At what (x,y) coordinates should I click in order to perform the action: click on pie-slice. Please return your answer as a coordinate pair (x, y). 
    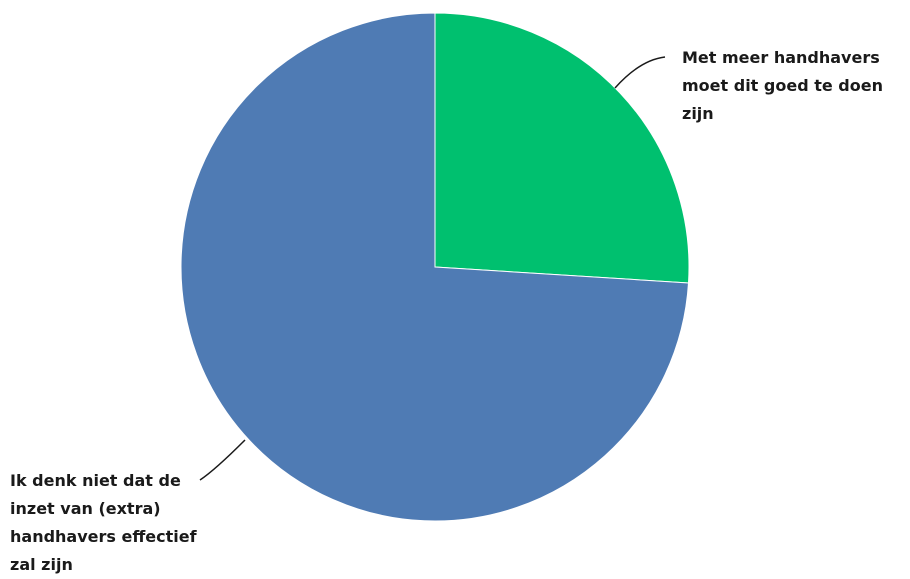
    Looking at the image, I should click on (562, 148).